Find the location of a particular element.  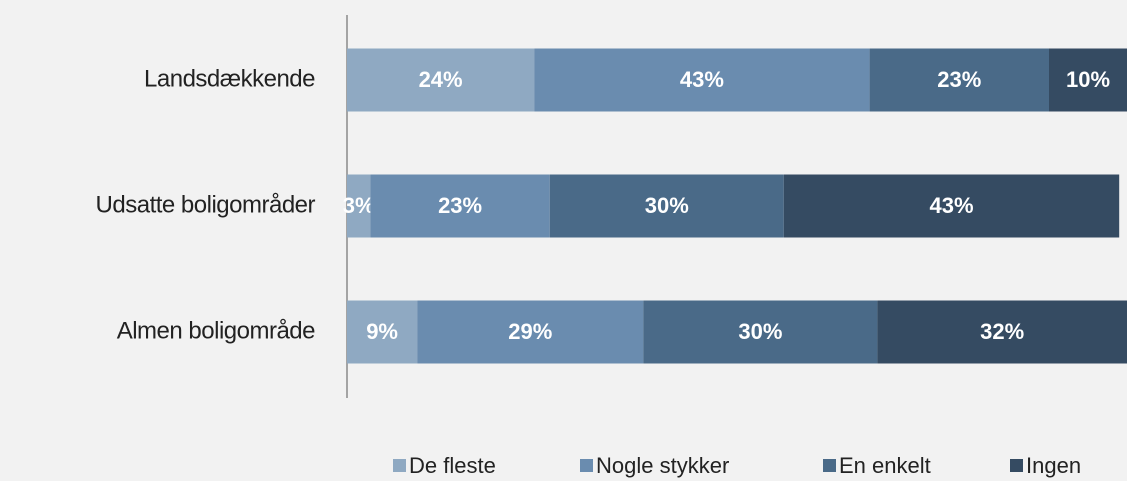

data-label: 32% is located at coordinates (1002, 331).